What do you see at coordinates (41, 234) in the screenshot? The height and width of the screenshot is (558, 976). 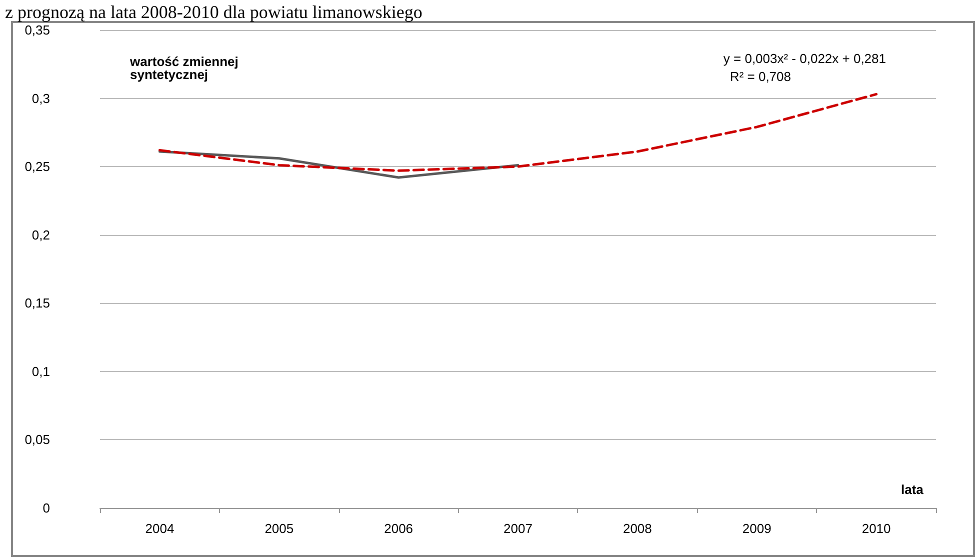 I see `y-tick-label: 0,2` at bounding box center [41, 234].